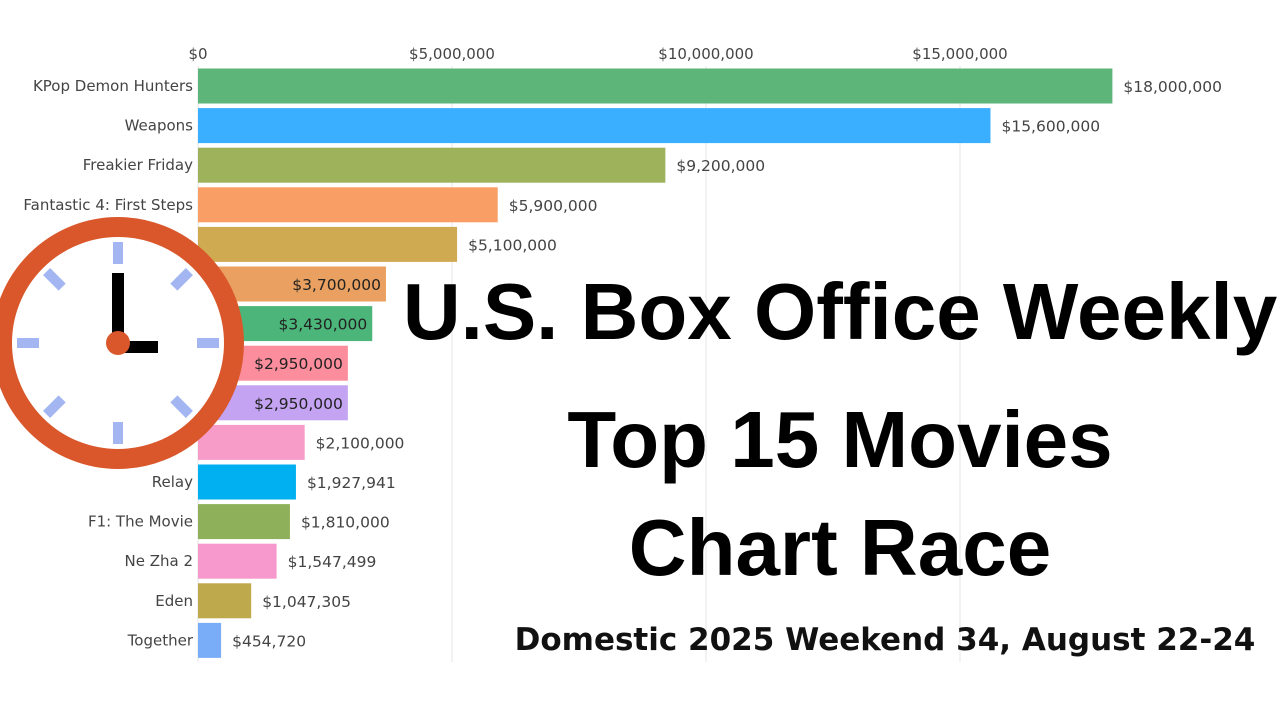  Describe the element at coordinates (840, 311) in the screenshot. I see `title-line-1: U.S. Box Office Weekly` at that location.